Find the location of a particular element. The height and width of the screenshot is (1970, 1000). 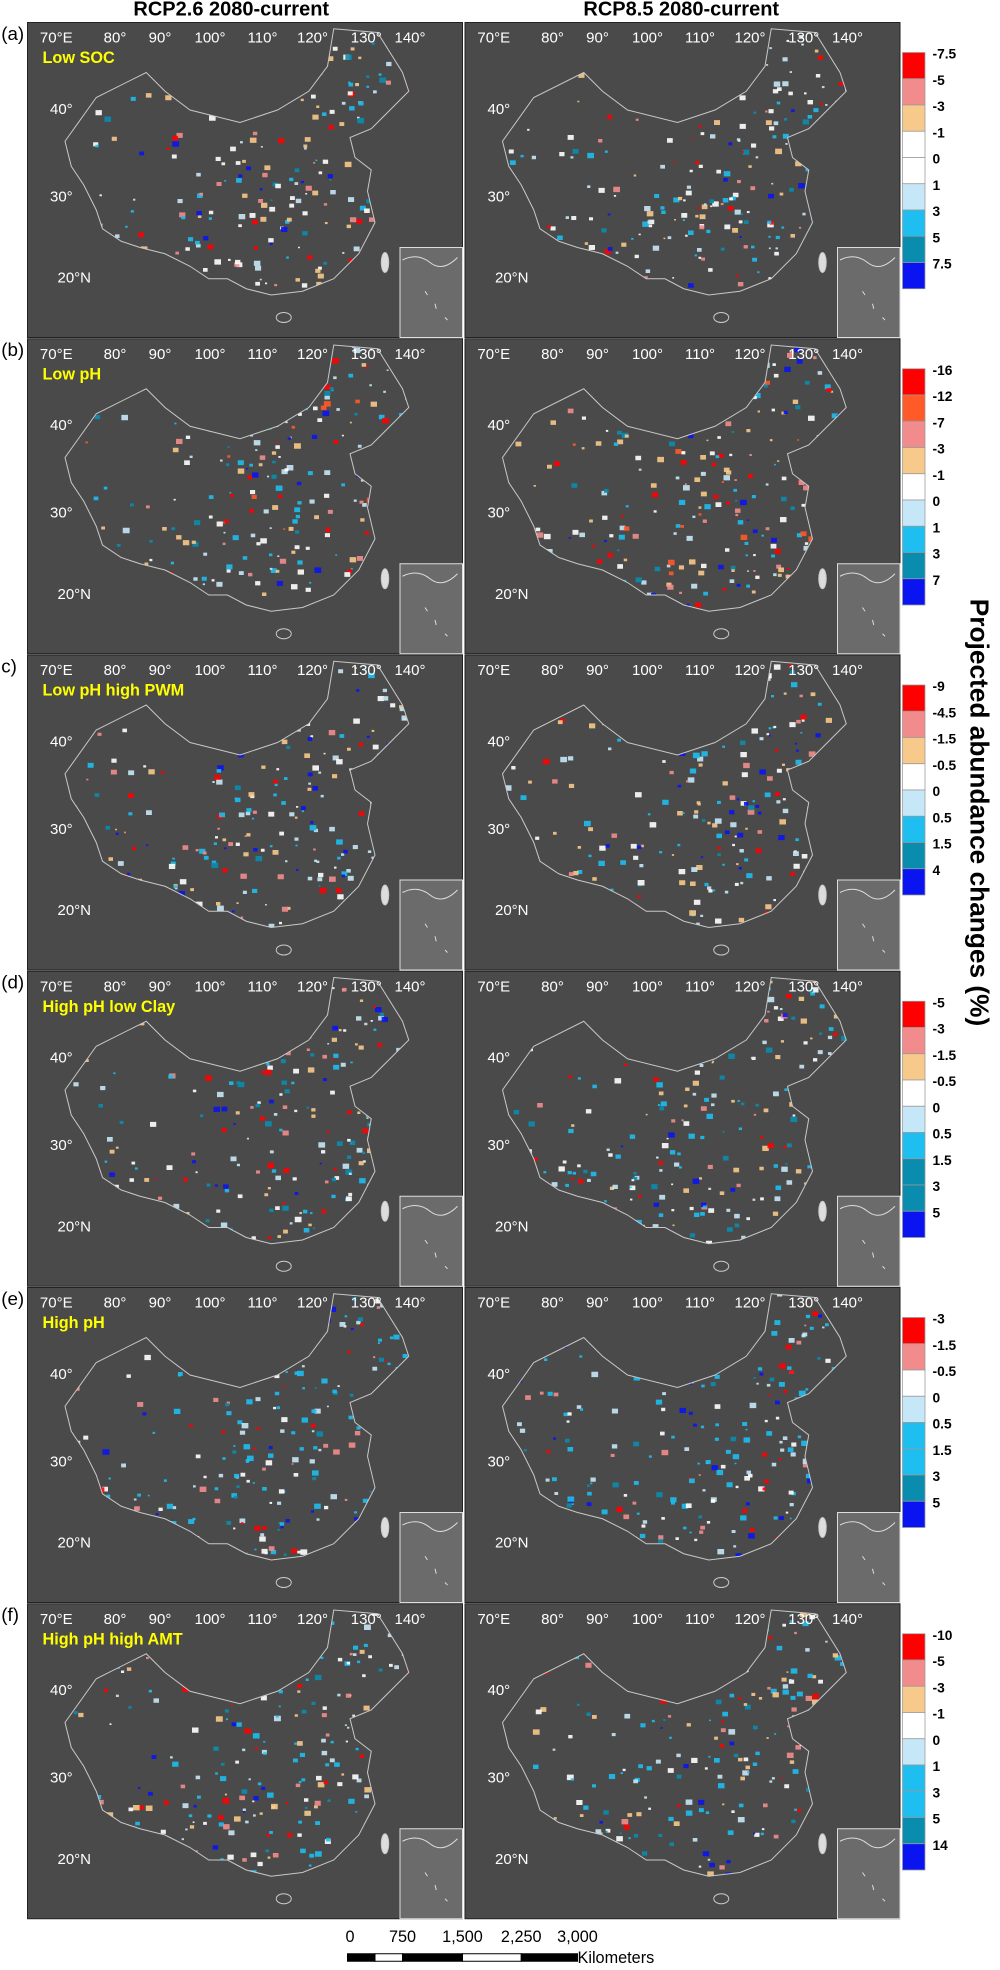

legend-label: -0.5 is located at coordinates (945, 765).